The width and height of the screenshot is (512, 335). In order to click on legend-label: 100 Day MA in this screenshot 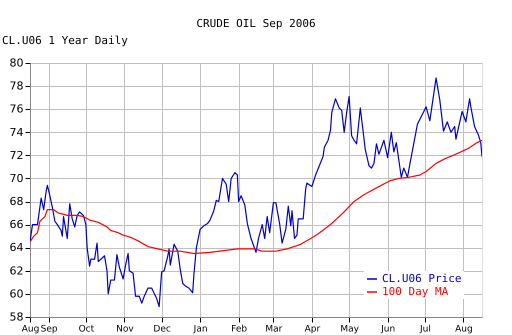, I will do `click(415, 291)`.